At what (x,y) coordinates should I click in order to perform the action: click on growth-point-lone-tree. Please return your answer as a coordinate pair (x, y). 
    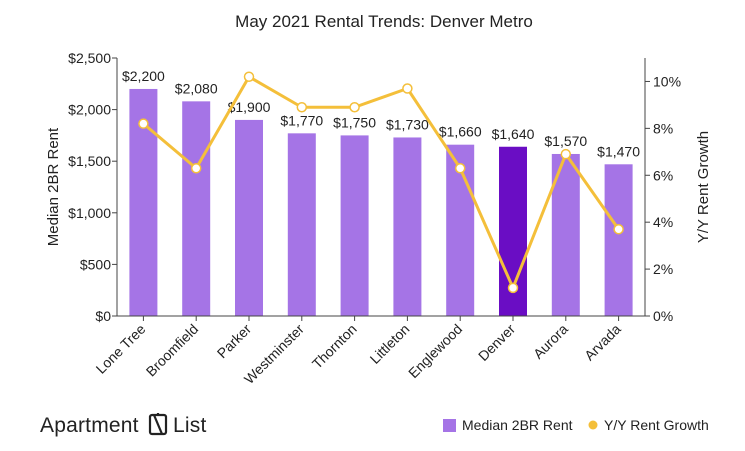
    Looking at the image, I should click on (143, 123).